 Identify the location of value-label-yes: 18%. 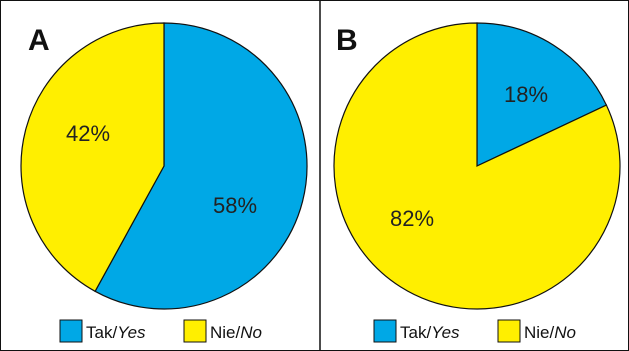
(526, 94).